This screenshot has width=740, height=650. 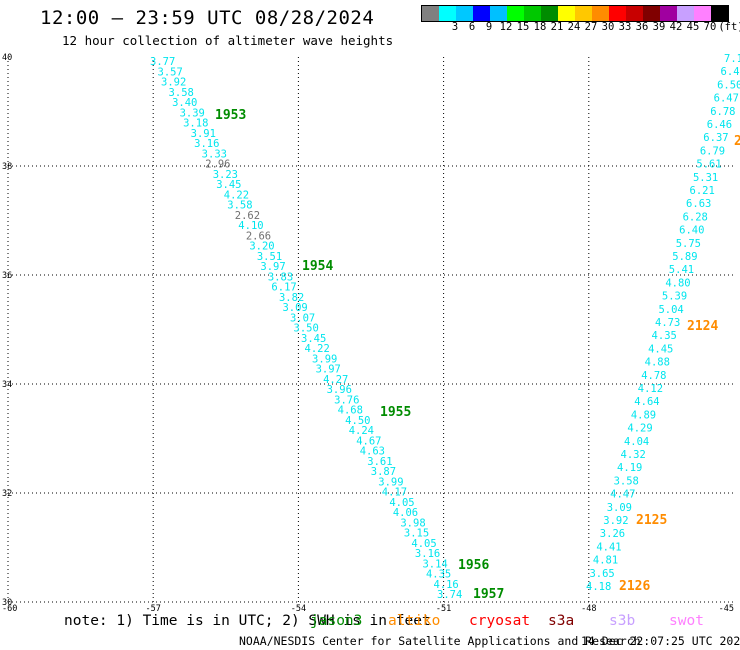 What do you see at coordinates (684, 257) in the screenshot?
I see `wave-height-value: 5.89` at bounding box center [684, 257].